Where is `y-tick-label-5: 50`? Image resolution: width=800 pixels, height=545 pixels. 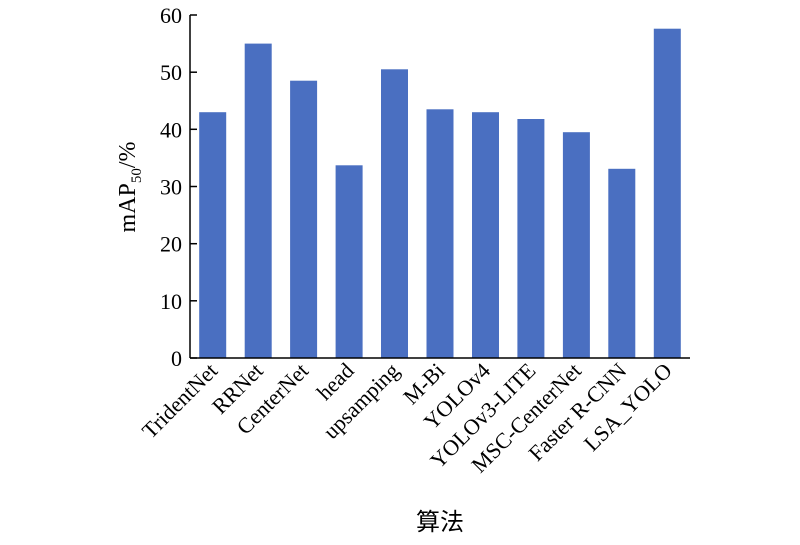
y-tick-label-5: 50 is located at coordinates (171, 72).